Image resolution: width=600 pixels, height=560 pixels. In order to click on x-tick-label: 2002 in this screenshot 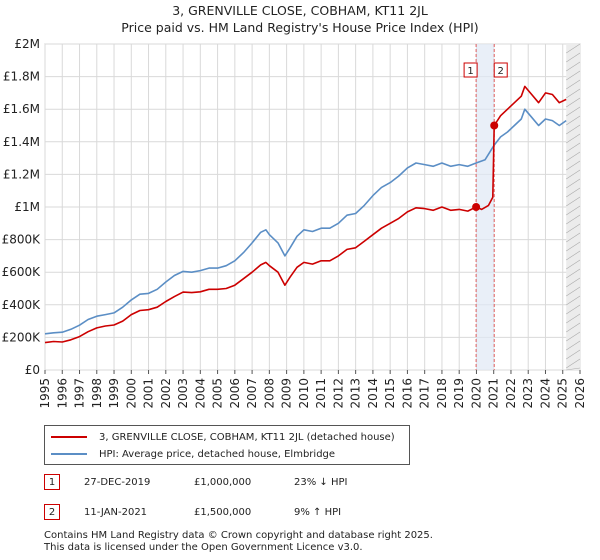, I will do `click(166, 393)`.